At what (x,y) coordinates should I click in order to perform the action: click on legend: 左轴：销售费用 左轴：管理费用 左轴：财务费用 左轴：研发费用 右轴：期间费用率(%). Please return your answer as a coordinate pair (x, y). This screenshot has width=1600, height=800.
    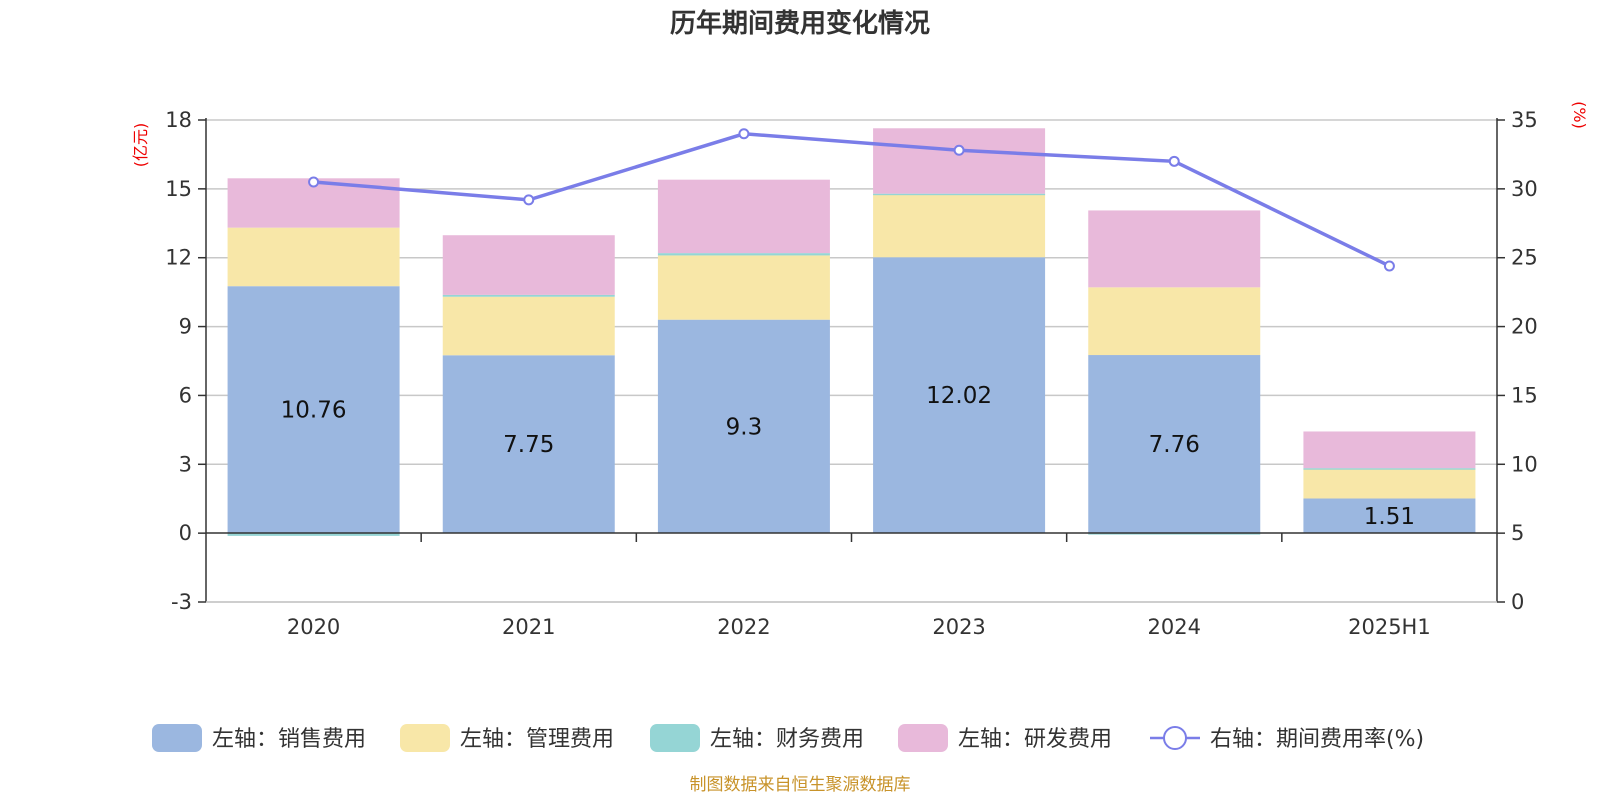
    Looking at the image, I should click on (788, 738).